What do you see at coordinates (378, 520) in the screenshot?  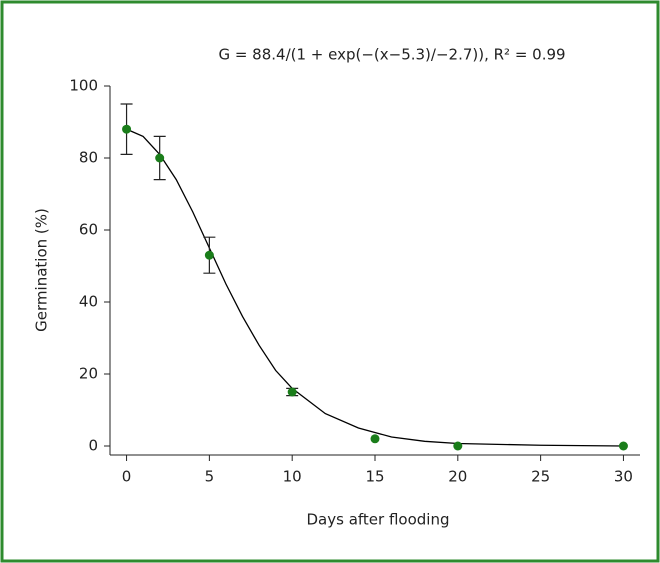 I see `x-axis-label: Days after flooding` at bounding box center [378, 520].